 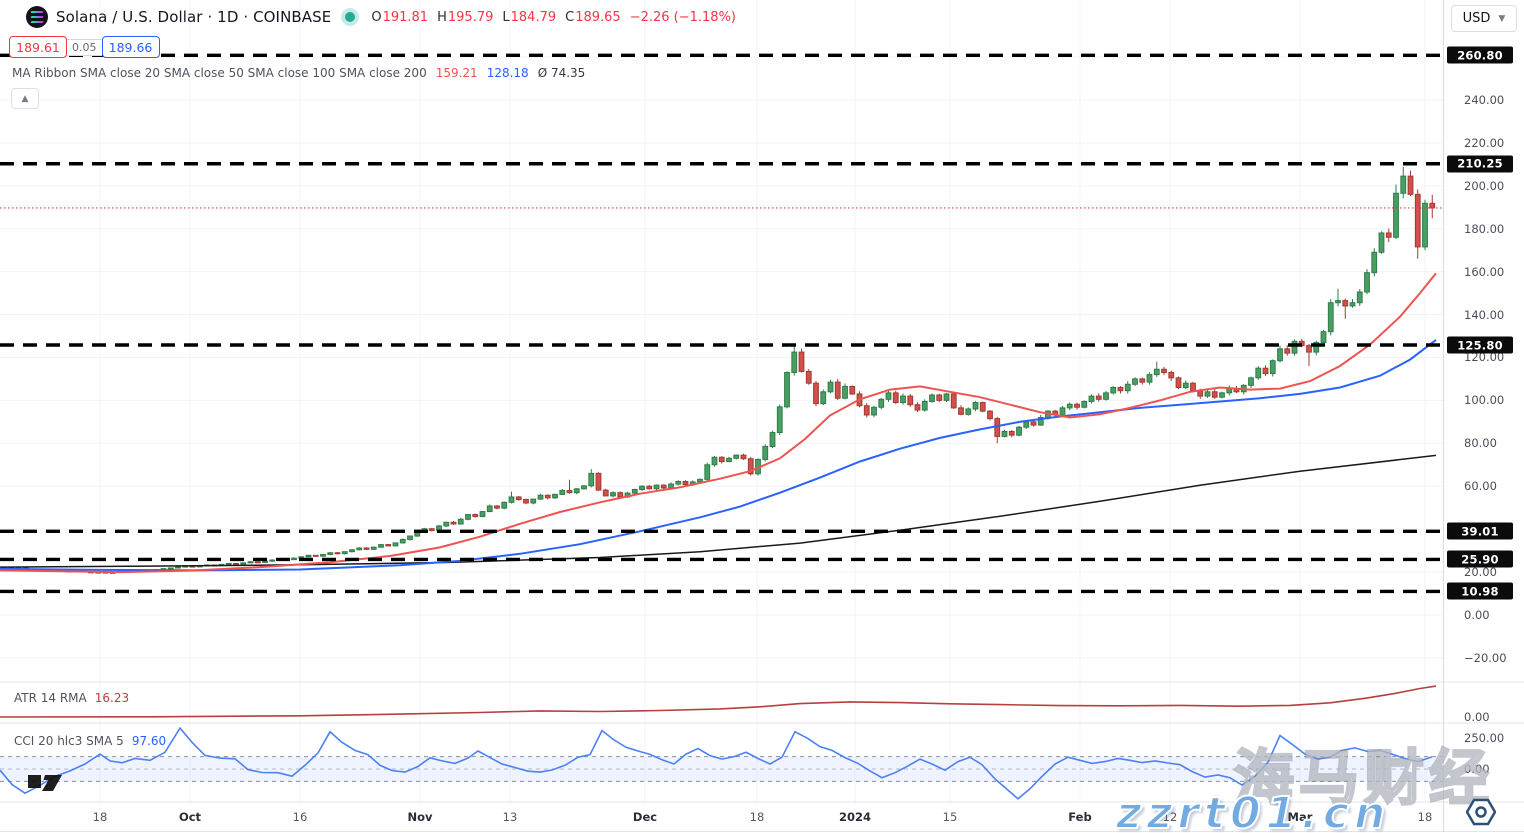 I want to click on change-readout: −2.26 (−1.18%), so click(x=683, y=17).